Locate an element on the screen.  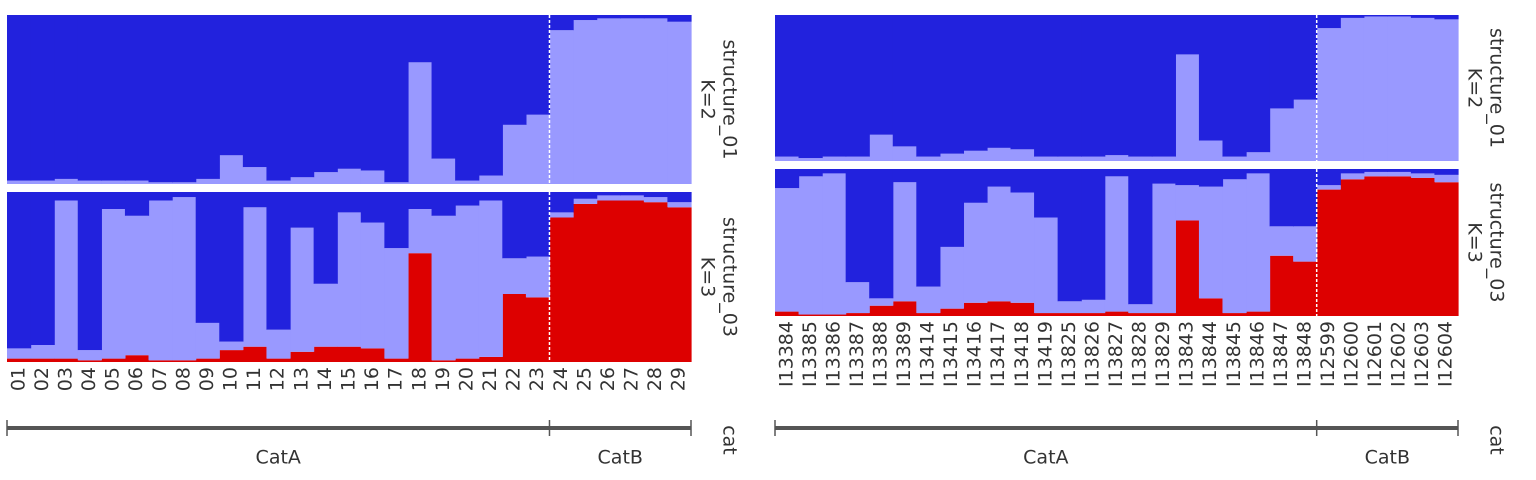
x-tick-label: I13416 is located at coordinates (975, 354).